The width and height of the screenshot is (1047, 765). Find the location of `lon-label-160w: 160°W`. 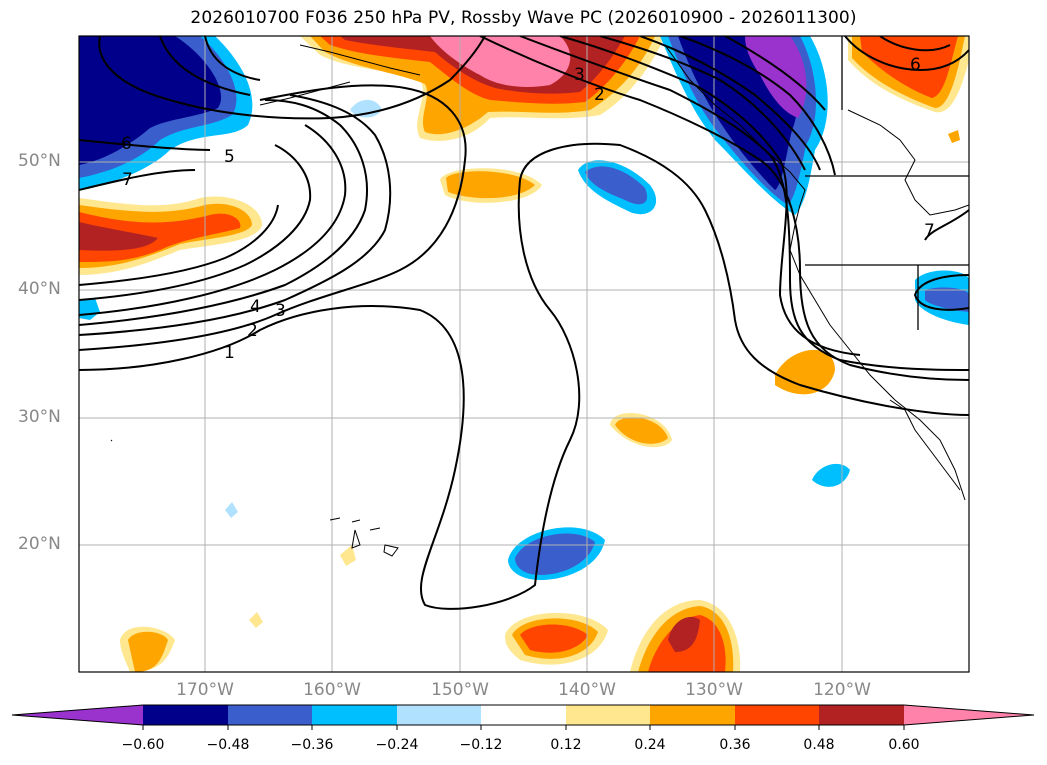

lon-label-160w: 160°W is located at coordinates (332, 690).